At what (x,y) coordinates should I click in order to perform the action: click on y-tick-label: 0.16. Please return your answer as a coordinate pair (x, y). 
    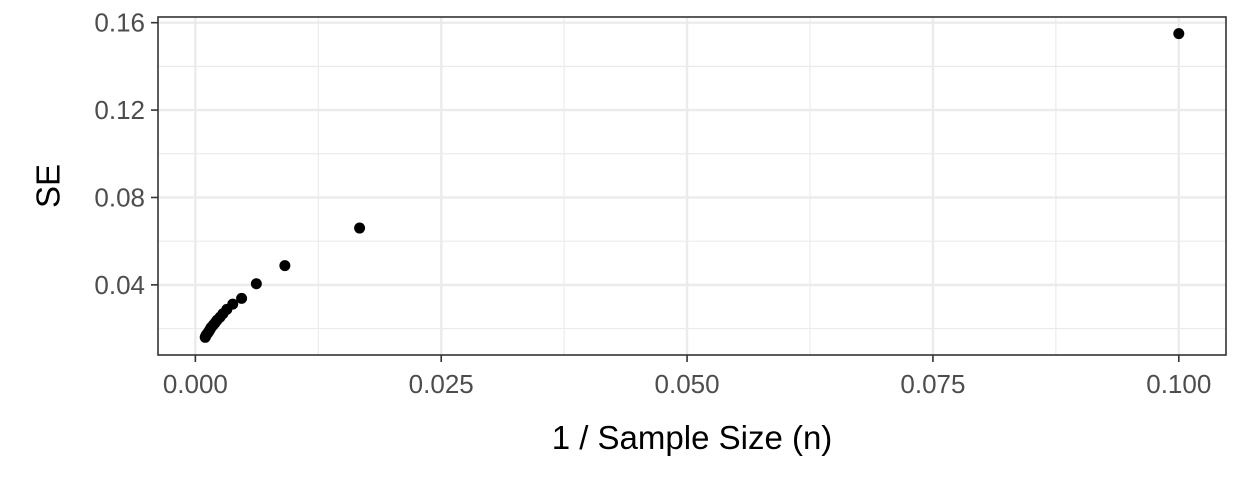
    Looking at the image, I should click on (119, 23).